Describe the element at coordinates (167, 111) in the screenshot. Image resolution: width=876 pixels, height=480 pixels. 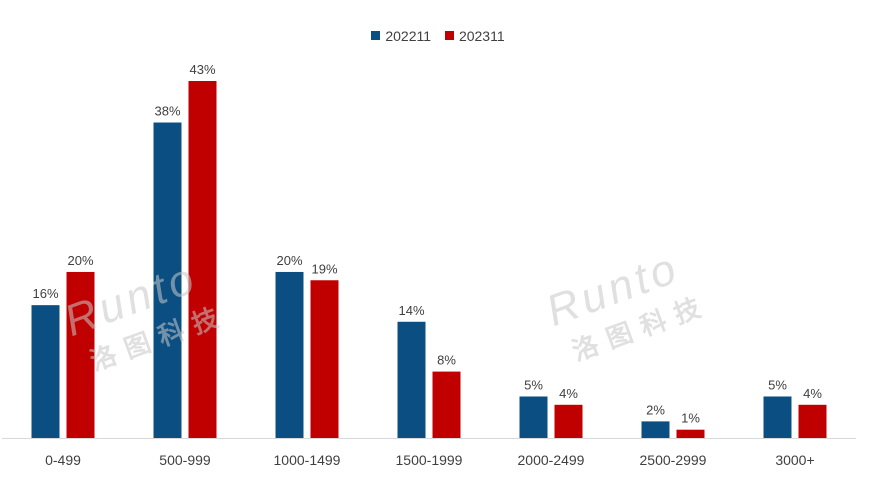
I see `data-label-202211-500-999: 38%` at that location.